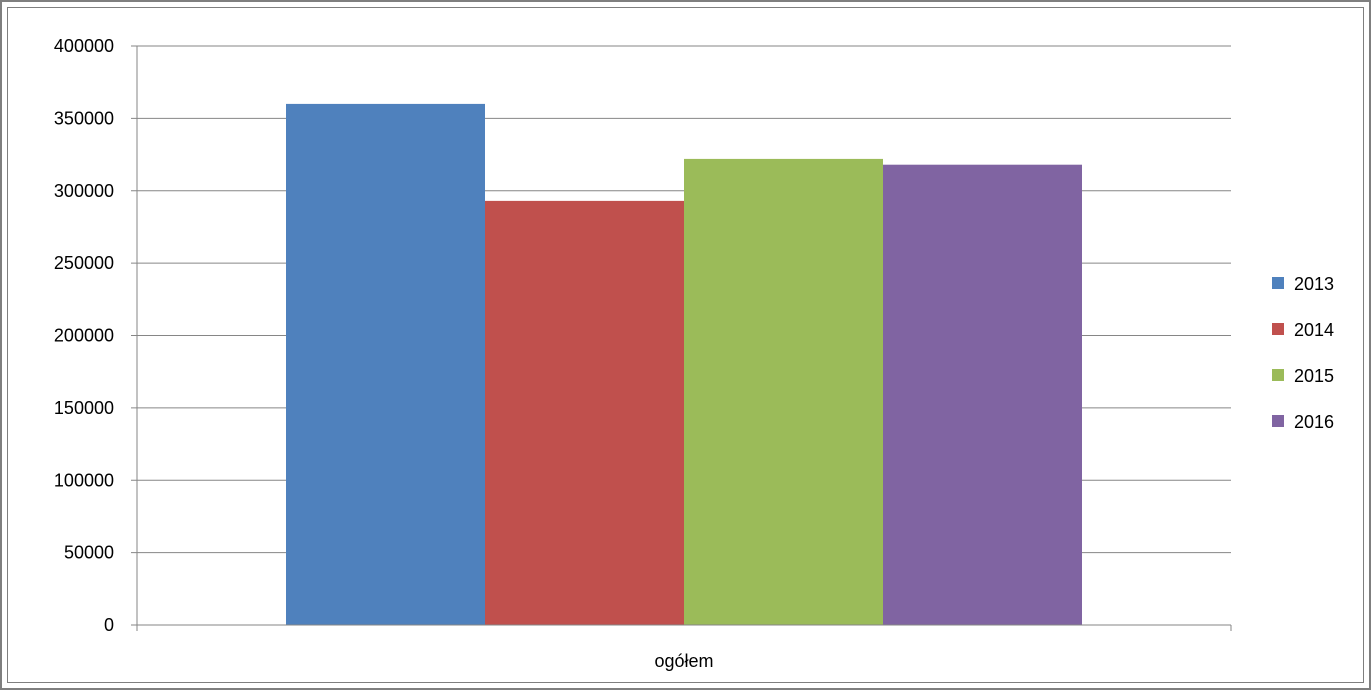  I want to click on legend-item: 2013, so click(1303, 284).